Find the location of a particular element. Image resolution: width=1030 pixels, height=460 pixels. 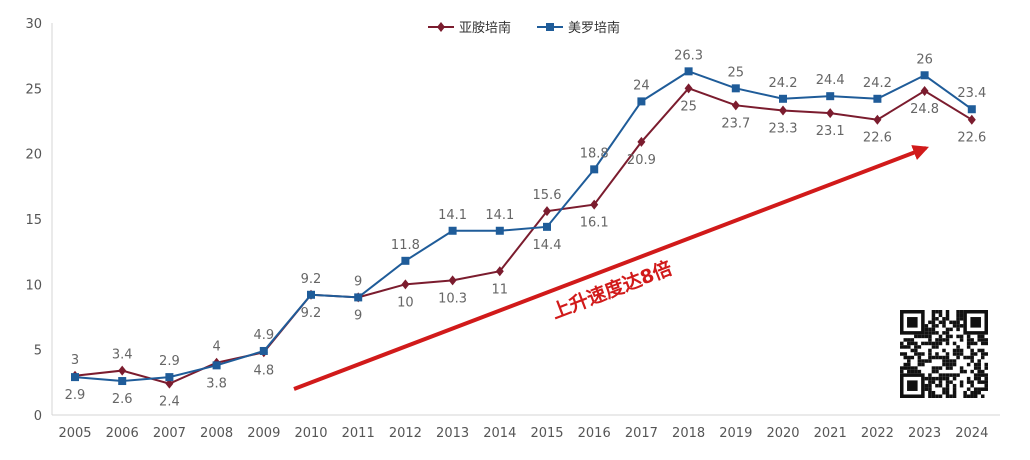

data-label: 16.1 is located at coordinates (594, 223).